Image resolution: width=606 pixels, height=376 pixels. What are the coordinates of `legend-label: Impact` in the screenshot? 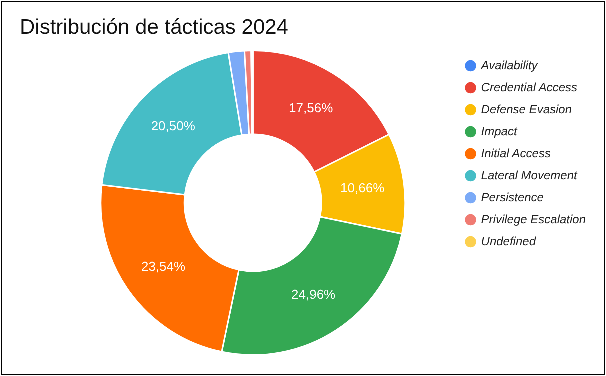 It's located at (499, 131).